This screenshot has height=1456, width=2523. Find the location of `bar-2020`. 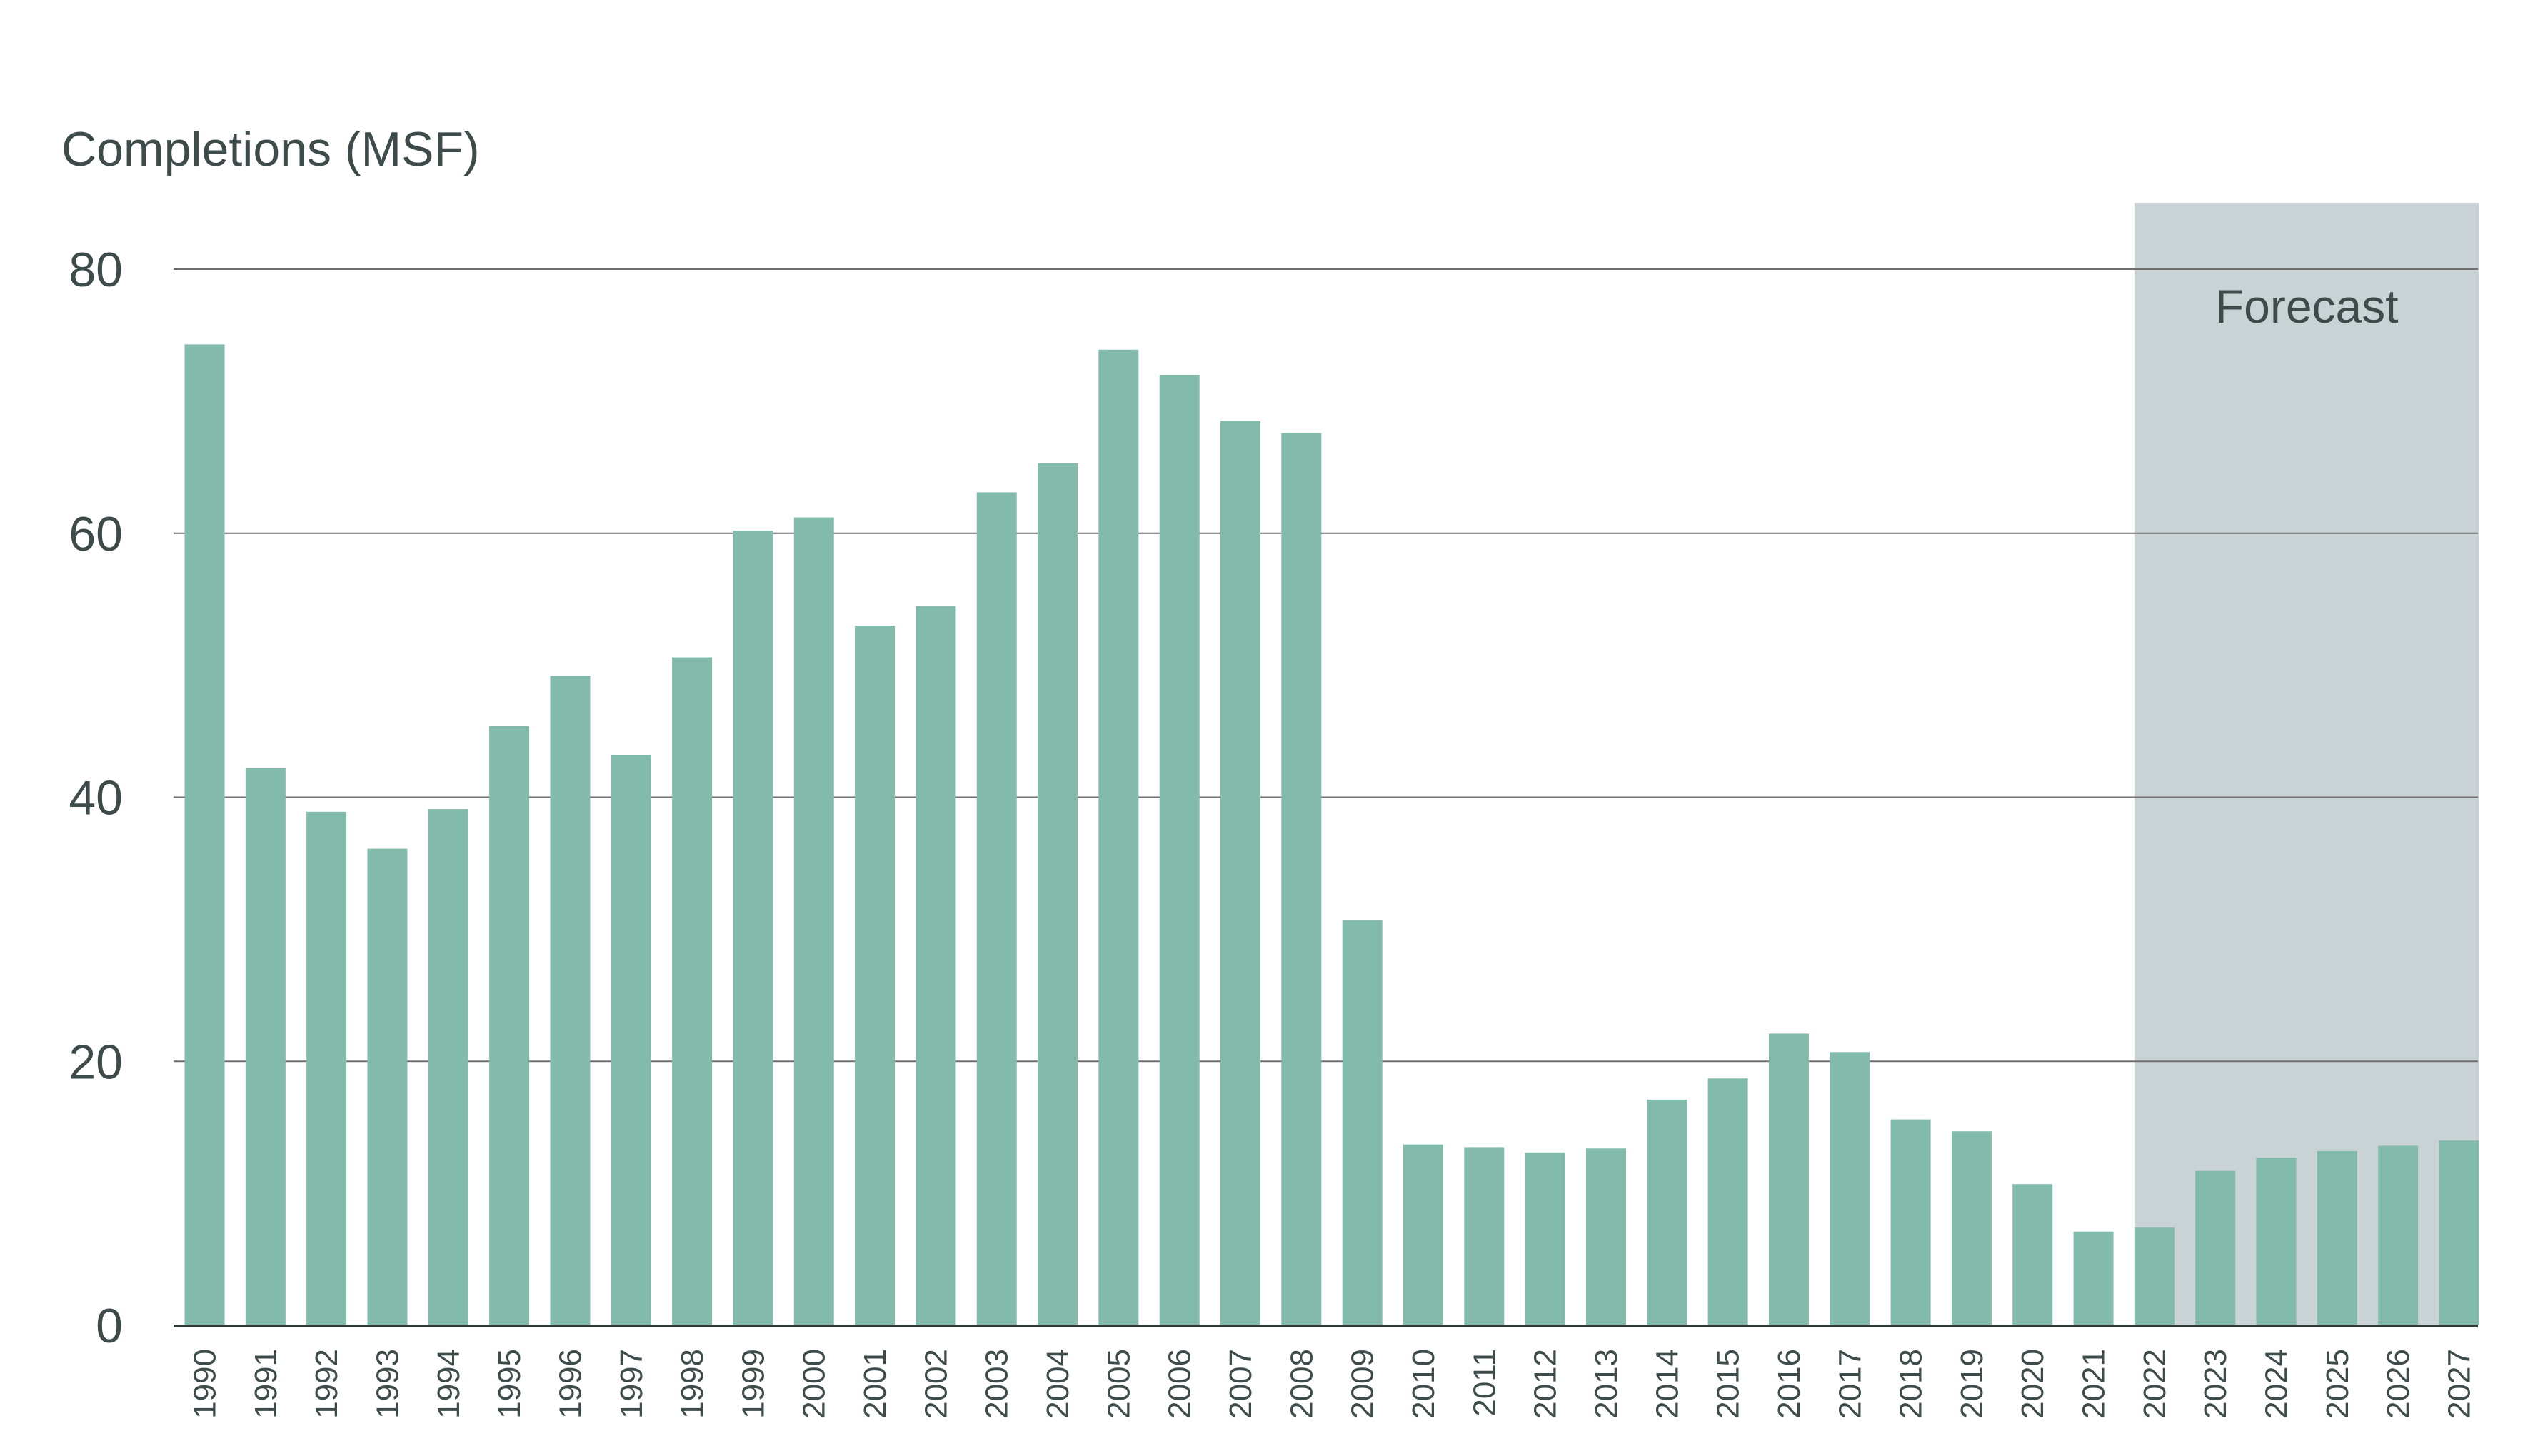

bar-2020 is located at coordinates (2032, 1254).